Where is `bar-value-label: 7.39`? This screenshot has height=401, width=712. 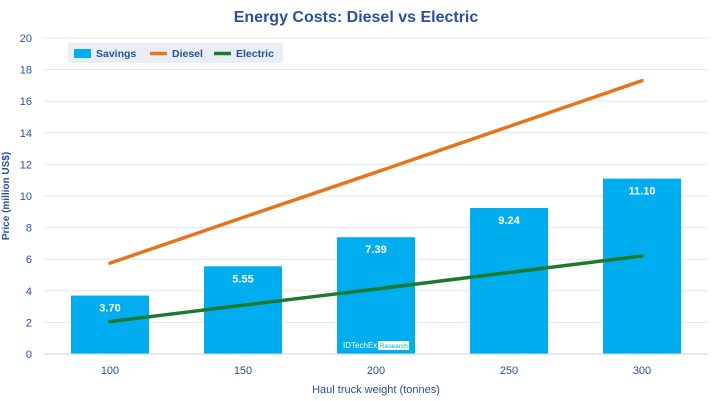 bar-value-label: 7.39 is located at coordinates (375, 250).